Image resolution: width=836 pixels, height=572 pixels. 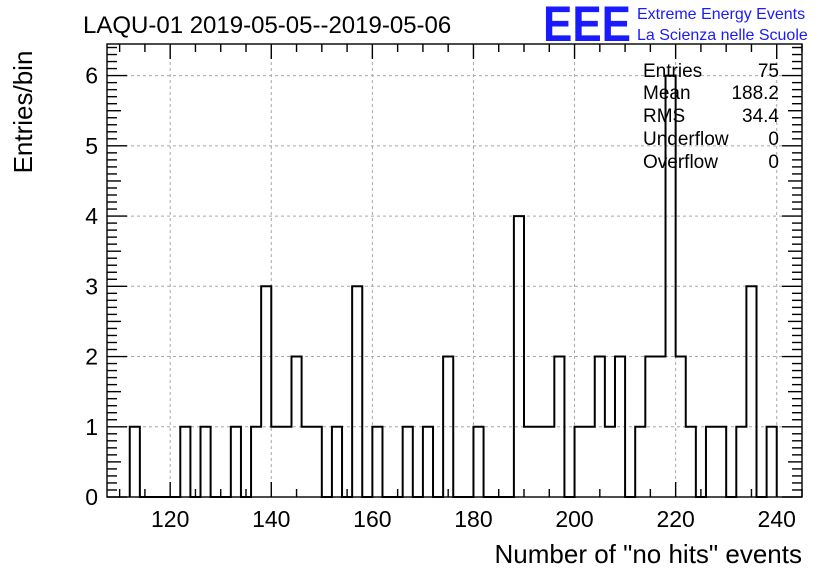 I want to click on stats-label-underflow: Underflow, so click(x=686, y=139).